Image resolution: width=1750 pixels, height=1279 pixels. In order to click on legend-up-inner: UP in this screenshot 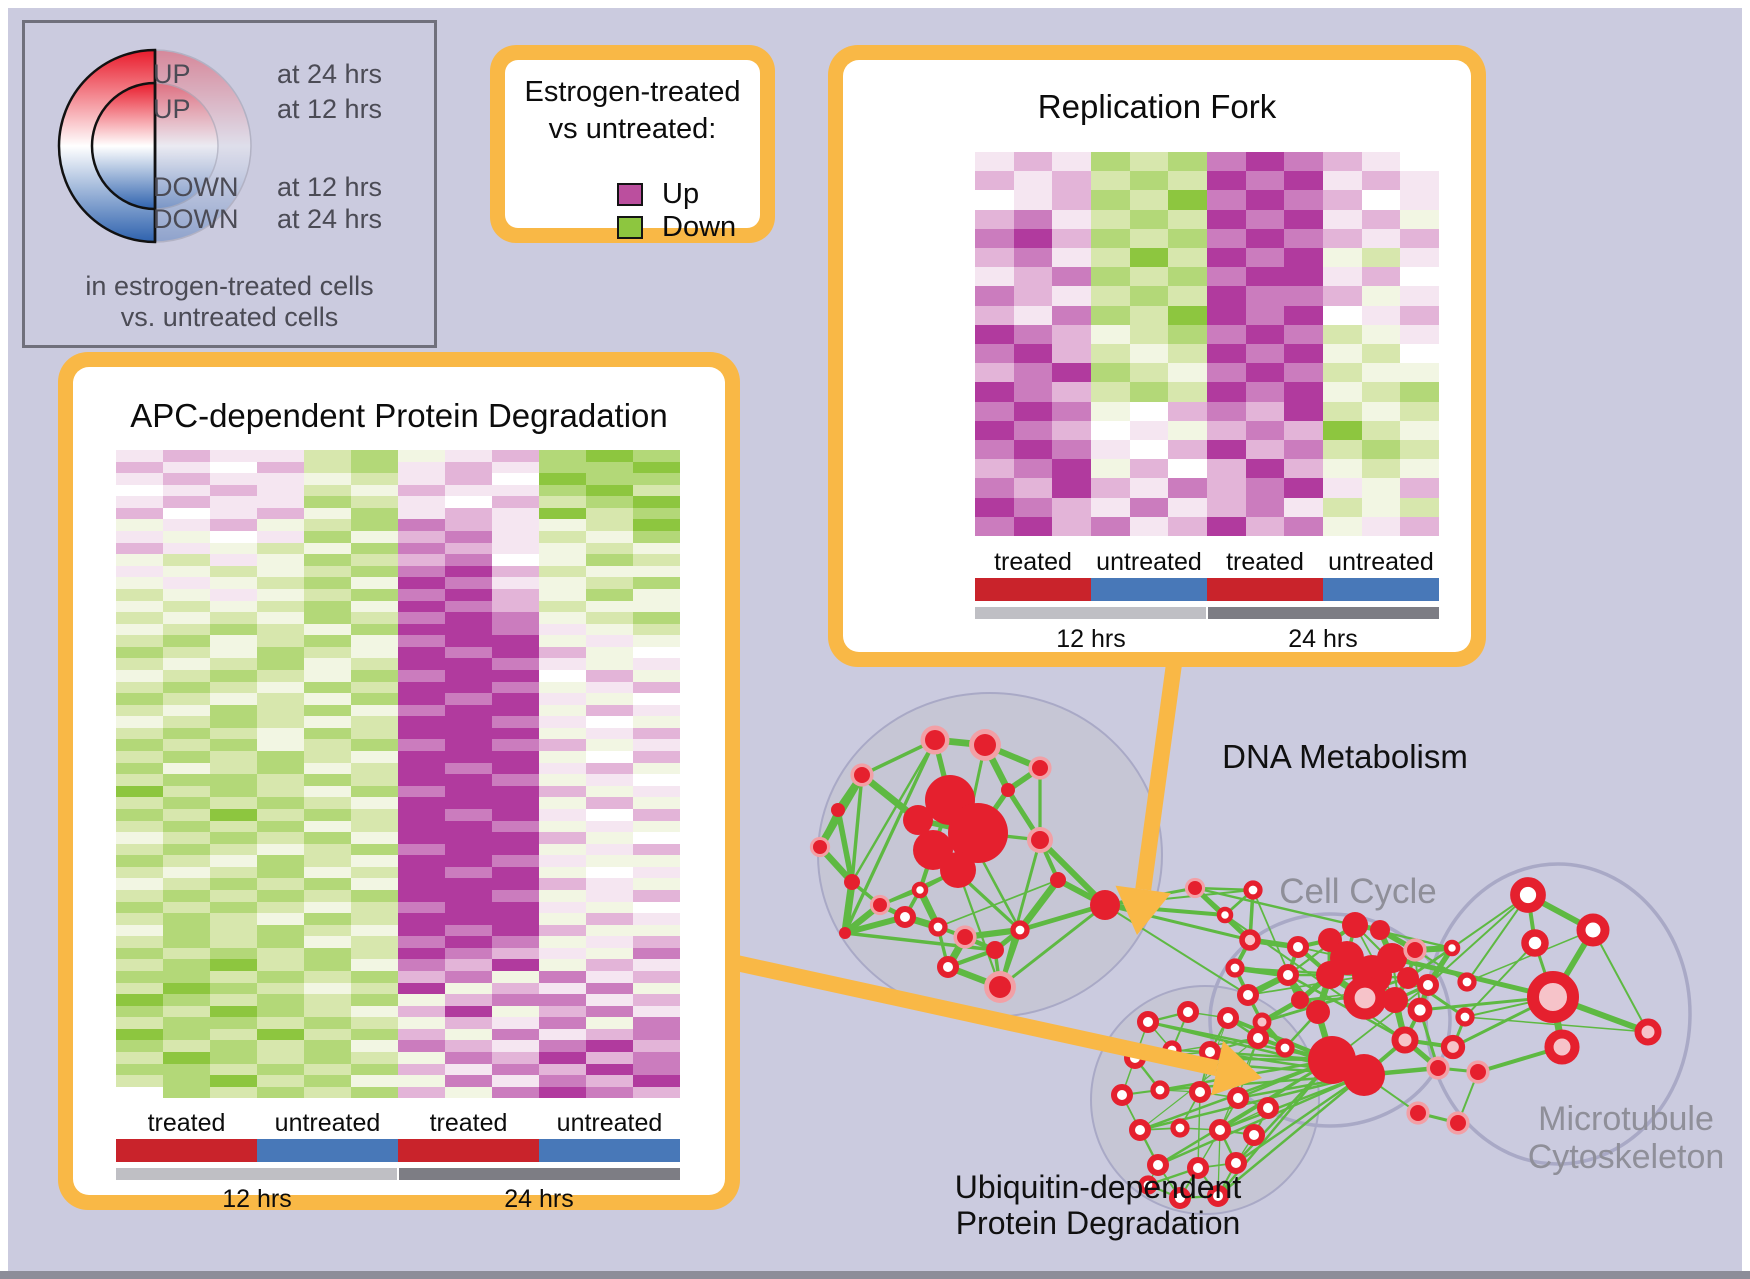, I will do `click(172, 109)`.